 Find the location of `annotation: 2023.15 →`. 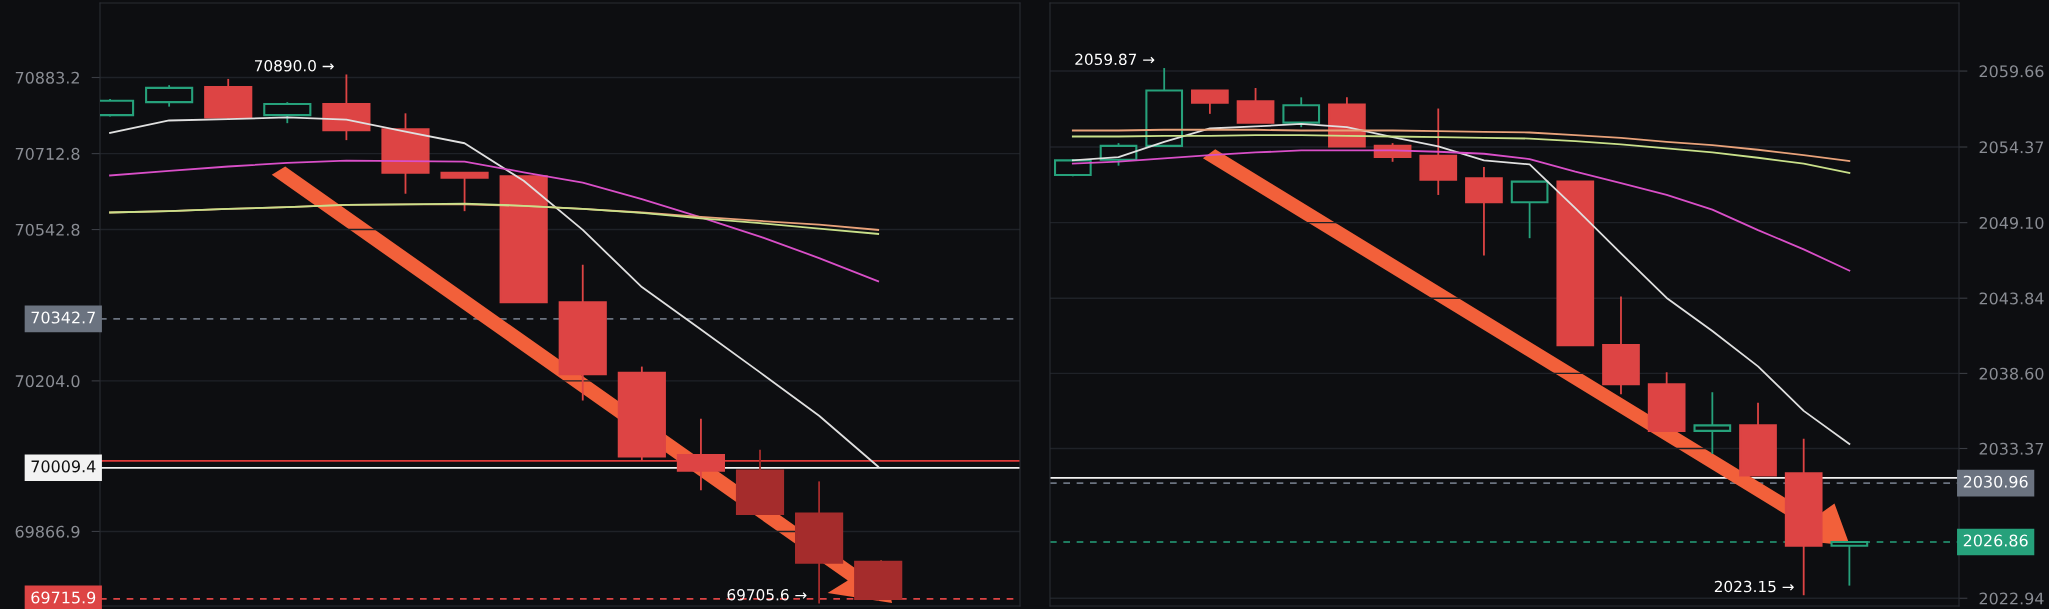

annotation: 2023.15 → is located at coordinates (1754, 586).